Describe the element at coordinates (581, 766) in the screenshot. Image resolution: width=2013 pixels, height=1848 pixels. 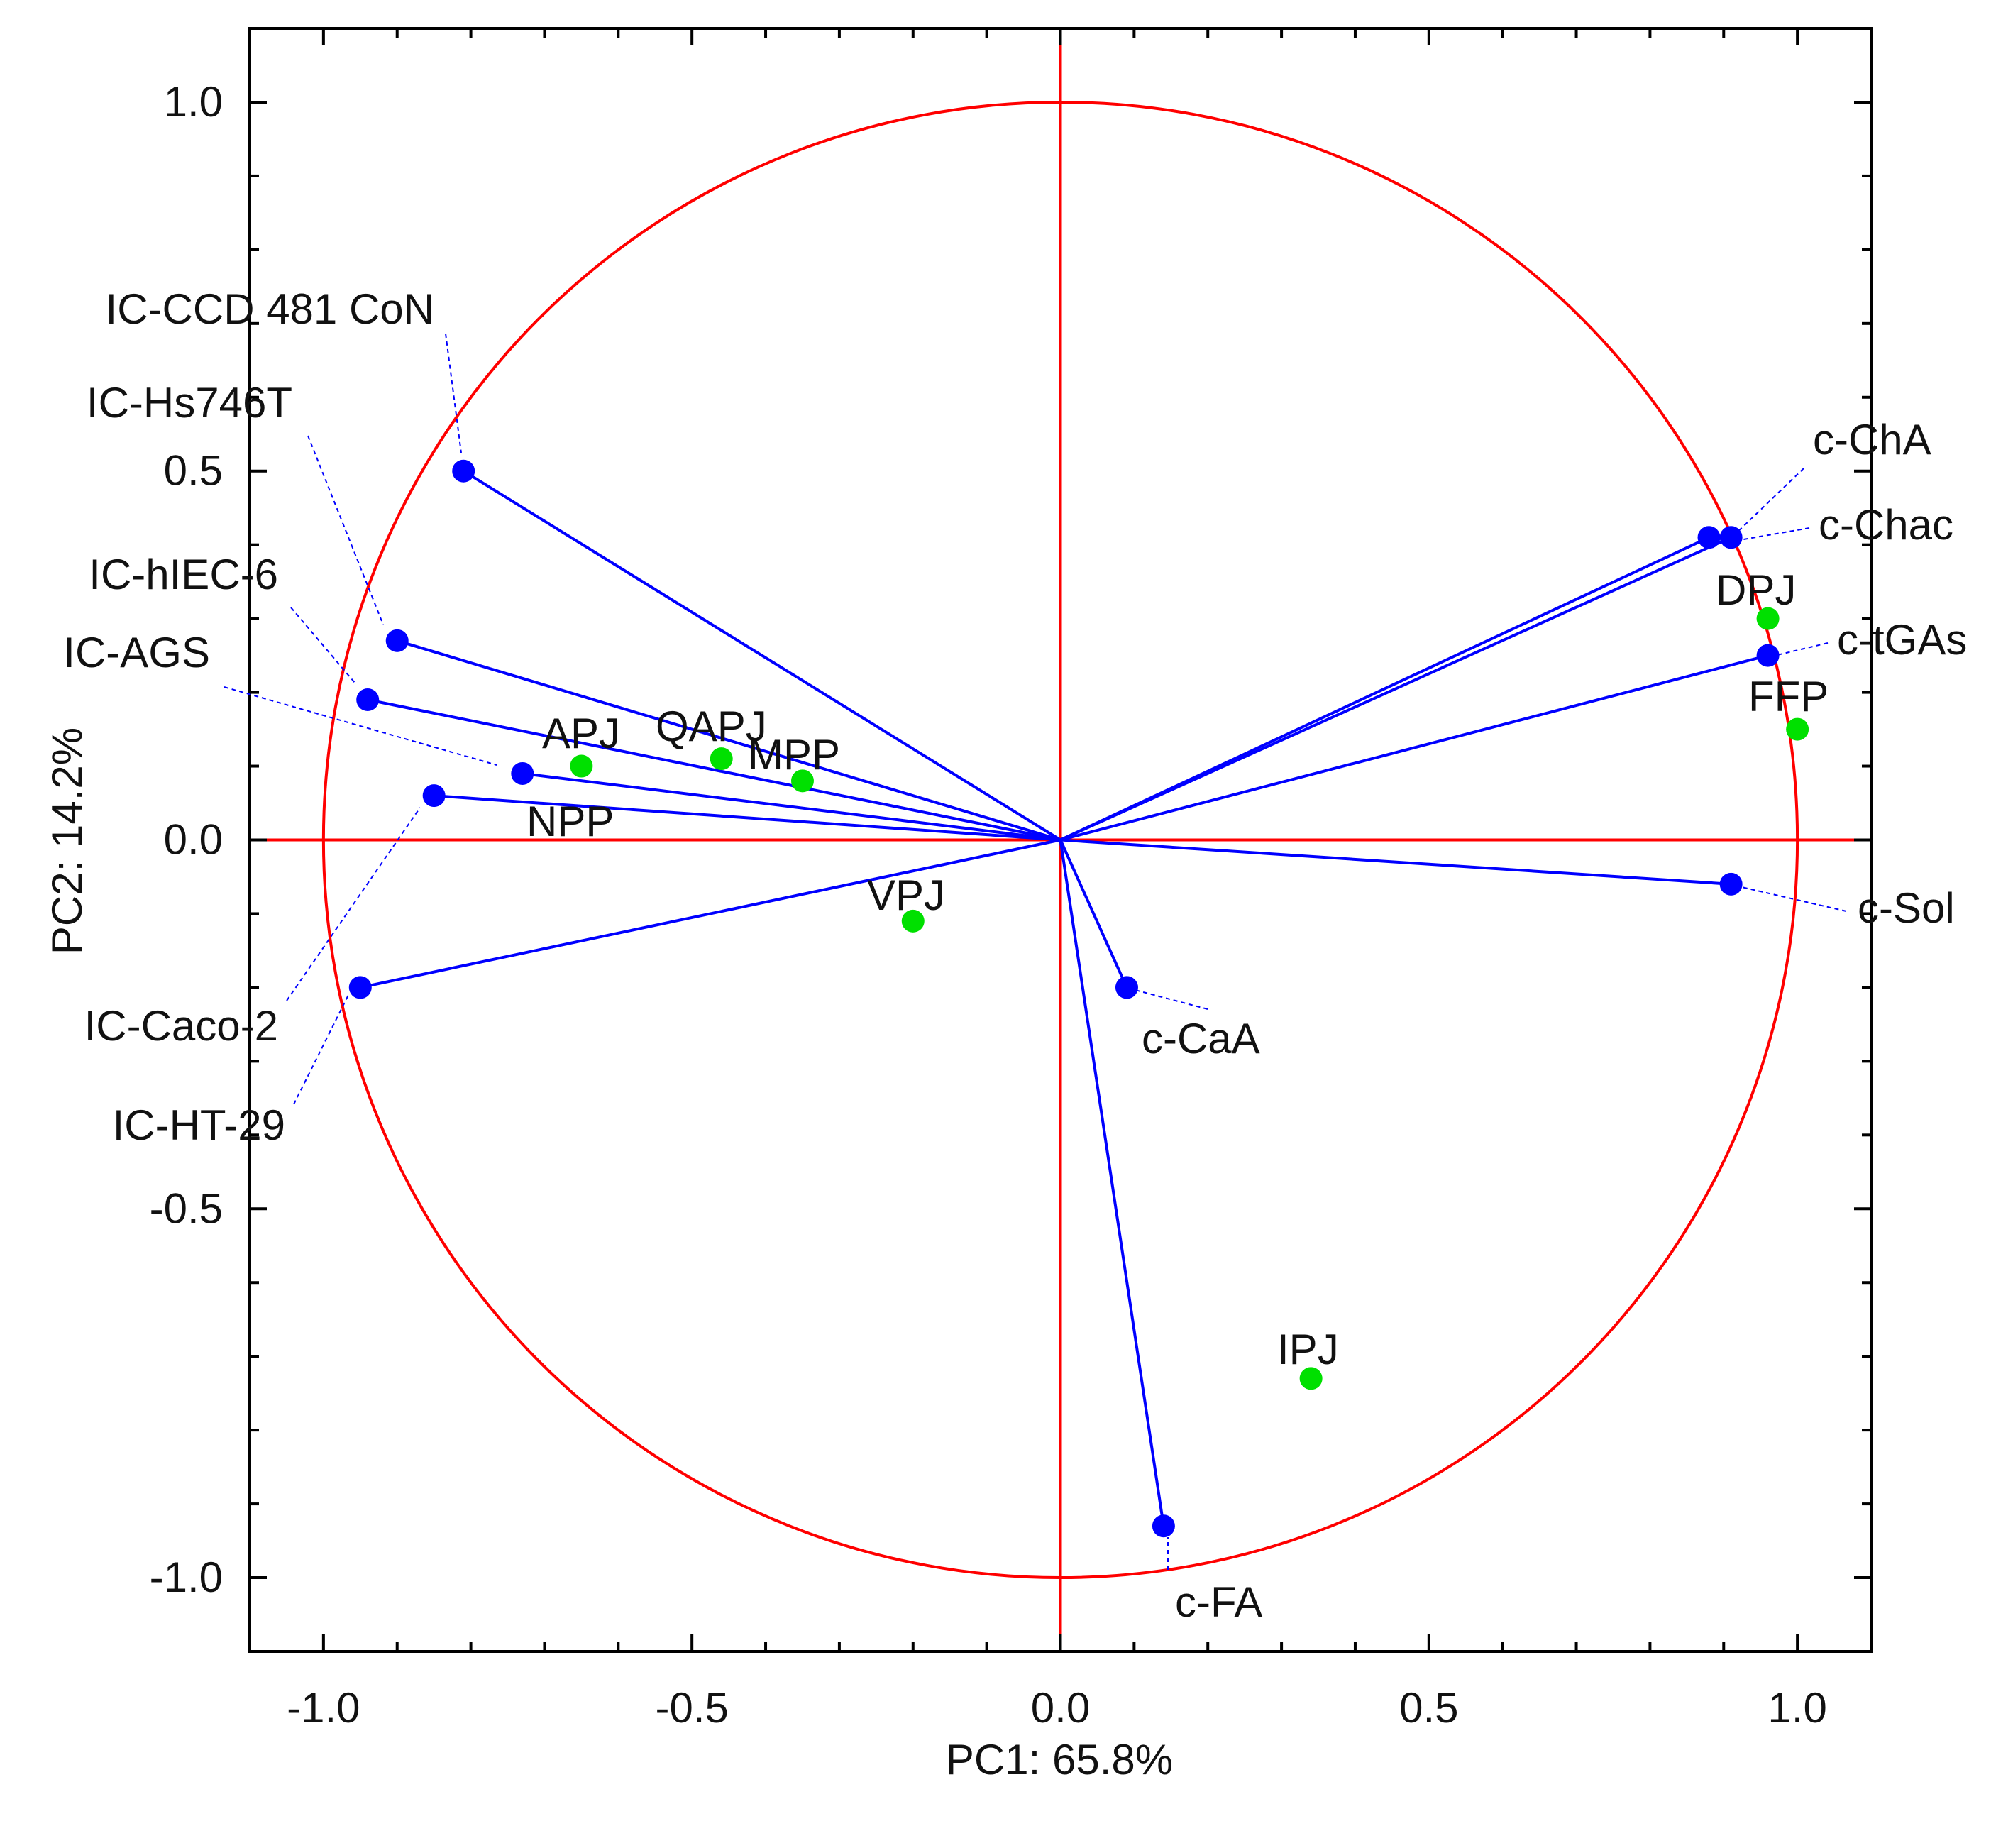
I see `sample-point-apj` at that location.